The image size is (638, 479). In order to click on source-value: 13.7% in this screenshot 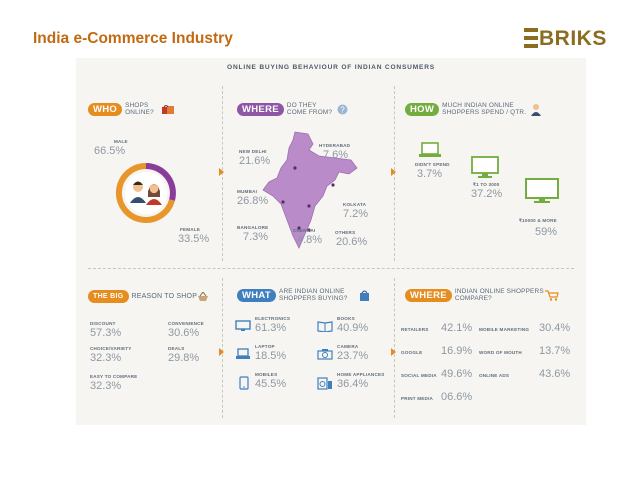, I will do `click(555, 351)`.